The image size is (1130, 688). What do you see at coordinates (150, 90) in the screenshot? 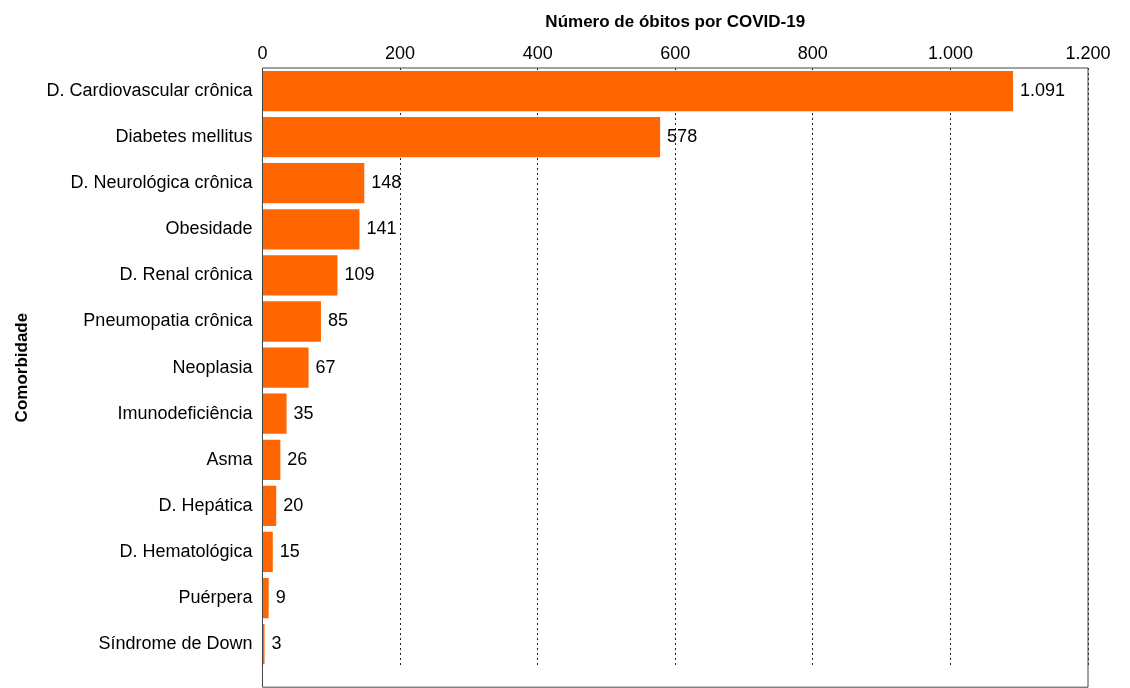
I see `y-tick-label: D. Cardiovascular crônica` at bounding box center [150, 90].